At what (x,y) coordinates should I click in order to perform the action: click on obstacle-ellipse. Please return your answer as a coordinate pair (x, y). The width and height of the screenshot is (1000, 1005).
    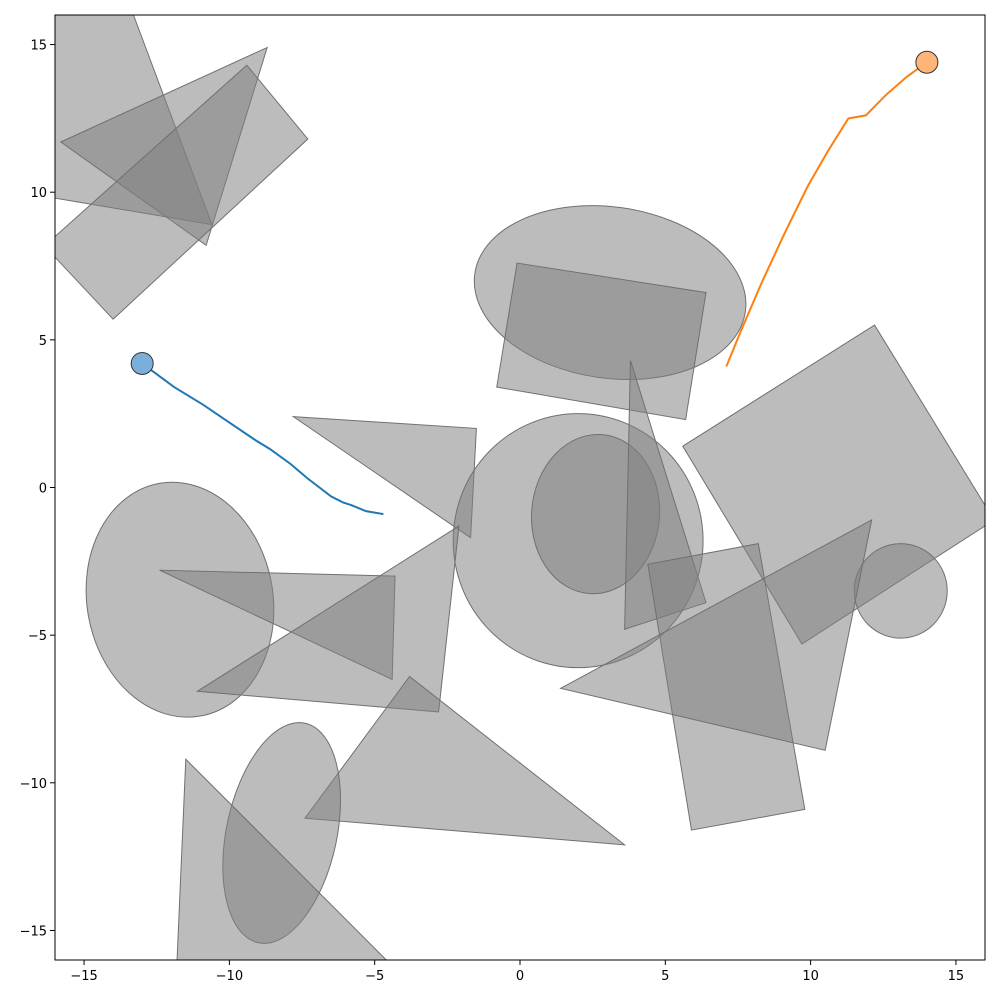
    Looking at the image, I should click on (900, 591).